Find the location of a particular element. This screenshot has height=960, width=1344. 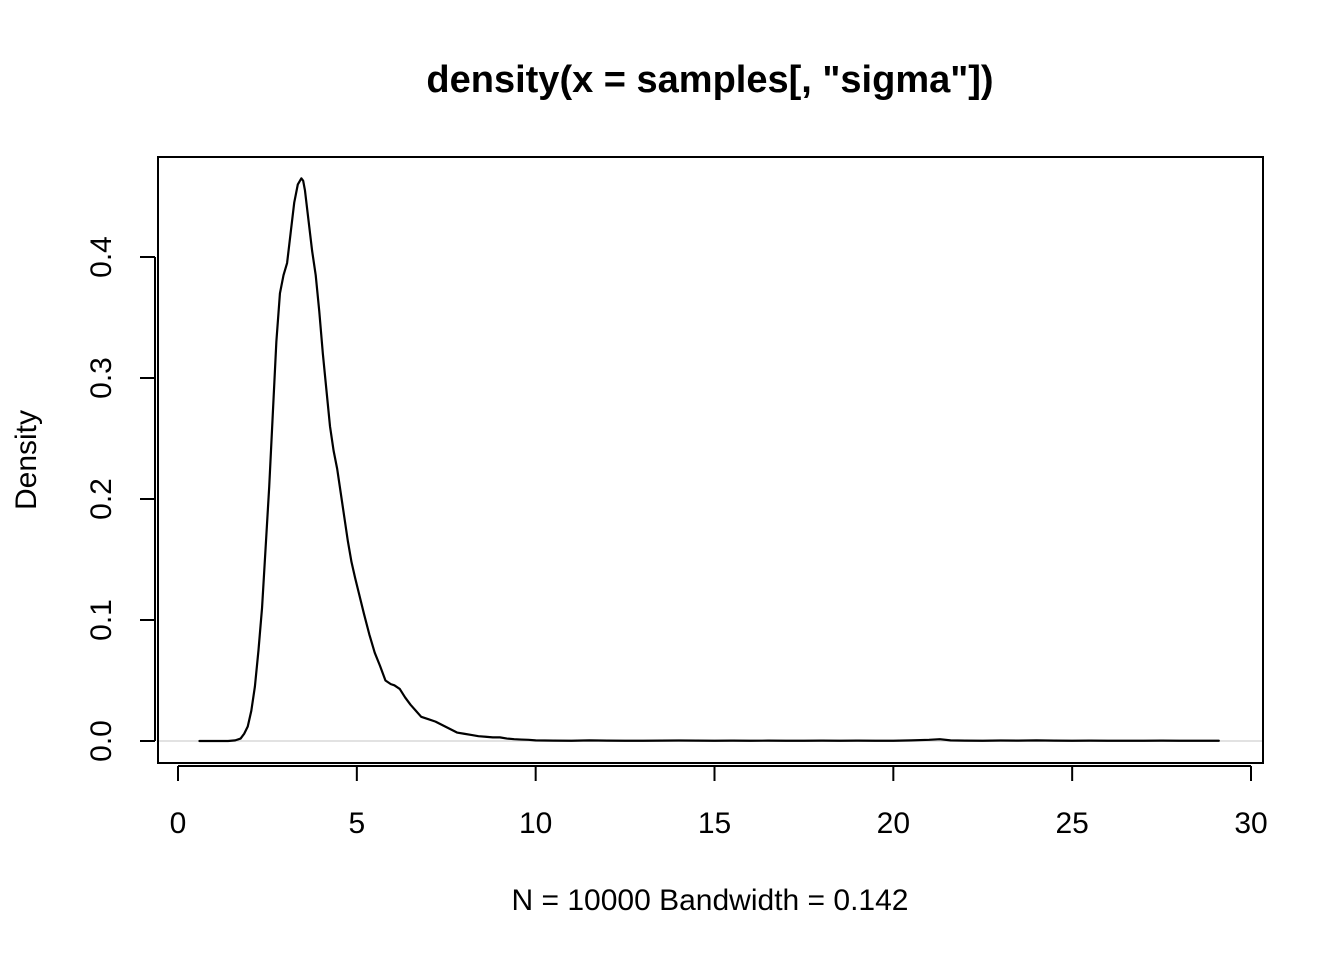

chart-title: density(x = samples[, "sigma"]) is located at coordinates (709, 80).